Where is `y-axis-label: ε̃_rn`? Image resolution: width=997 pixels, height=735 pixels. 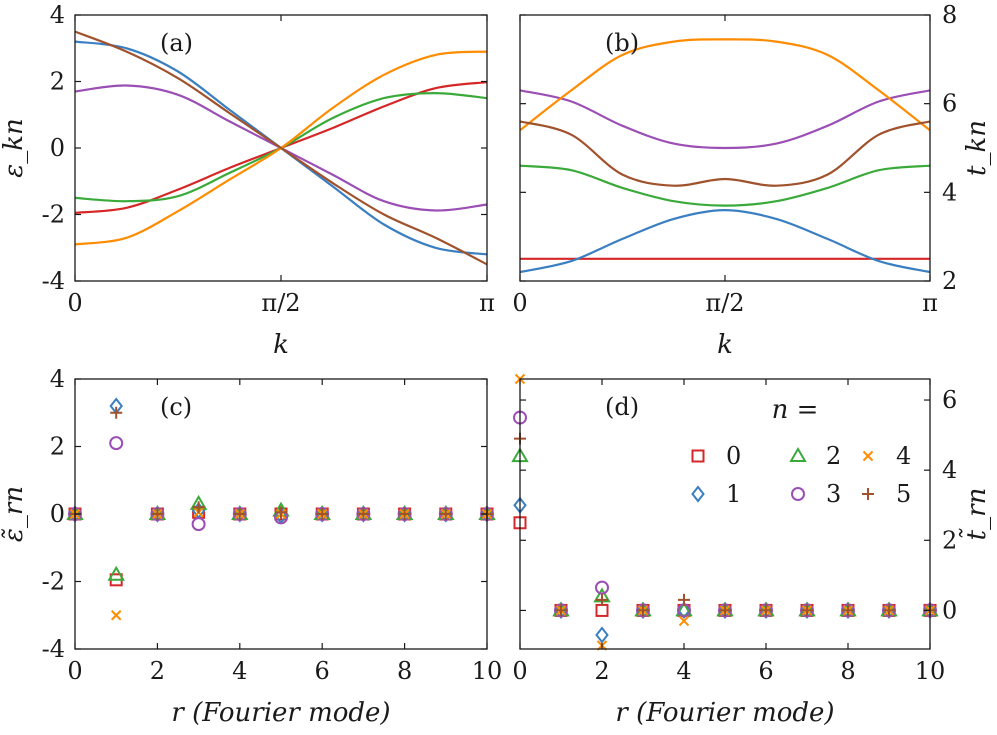
y-axis-label: ε̃_rn is located at coordinates (14, 514).